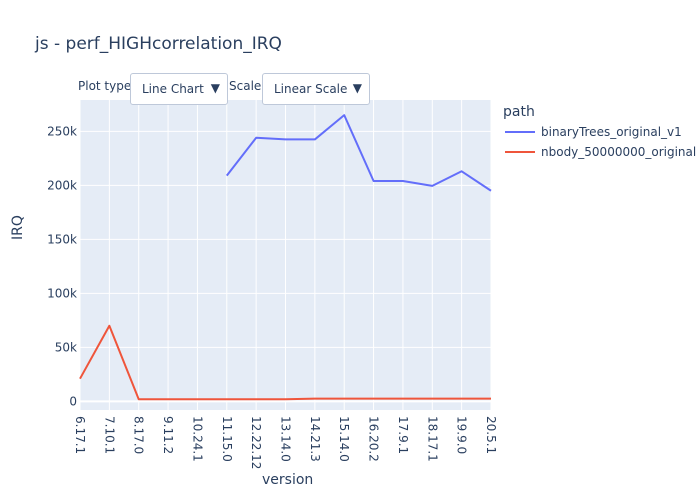 The width and height of the screenshot is (700, 500). Describe the element at coordinates (462, 435) in the screenshot. I see `x-tick-label: 19.9.0` at that location.